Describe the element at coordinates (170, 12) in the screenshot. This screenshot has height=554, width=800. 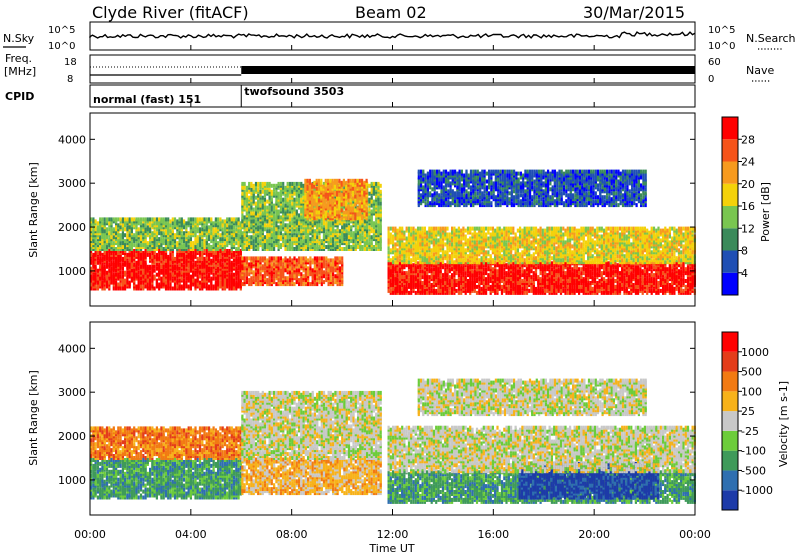
I see `station-title: Clyde River (fitACF)` at that location.